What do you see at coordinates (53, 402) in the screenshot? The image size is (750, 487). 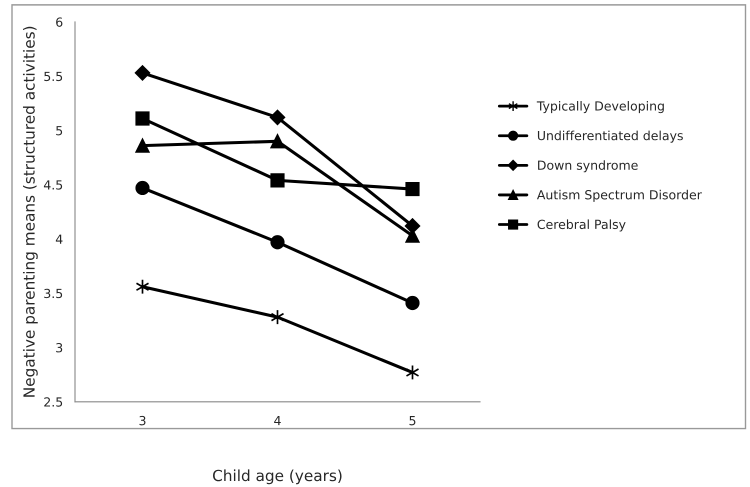 I see `y-tick-label: 2.5` at bounding box center [53, 402].